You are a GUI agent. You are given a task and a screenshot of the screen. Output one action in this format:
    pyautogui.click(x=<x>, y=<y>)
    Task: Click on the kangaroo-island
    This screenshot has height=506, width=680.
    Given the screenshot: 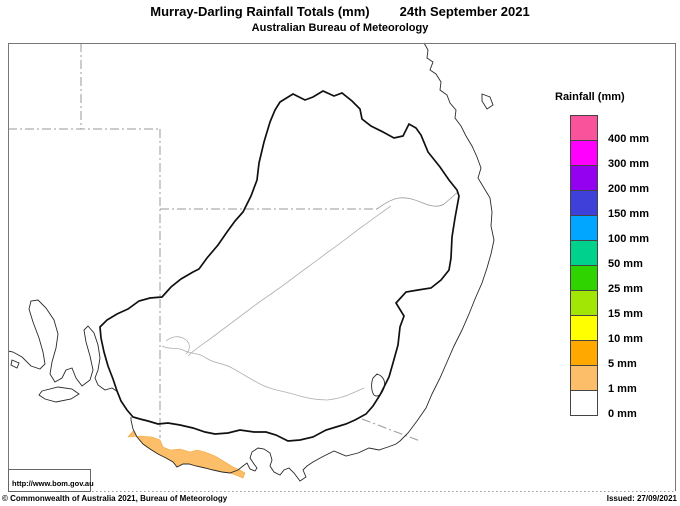 What is the action you would take?
    pyautogui.click(x=59, y=394)
    